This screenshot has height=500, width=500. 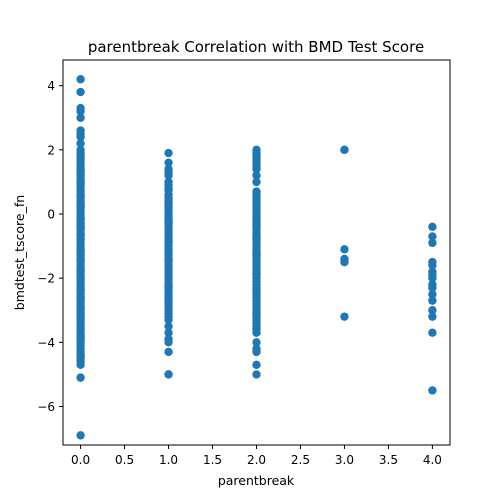 I want to click on x-tick-label: 1.0, so click(x=168, y=460).